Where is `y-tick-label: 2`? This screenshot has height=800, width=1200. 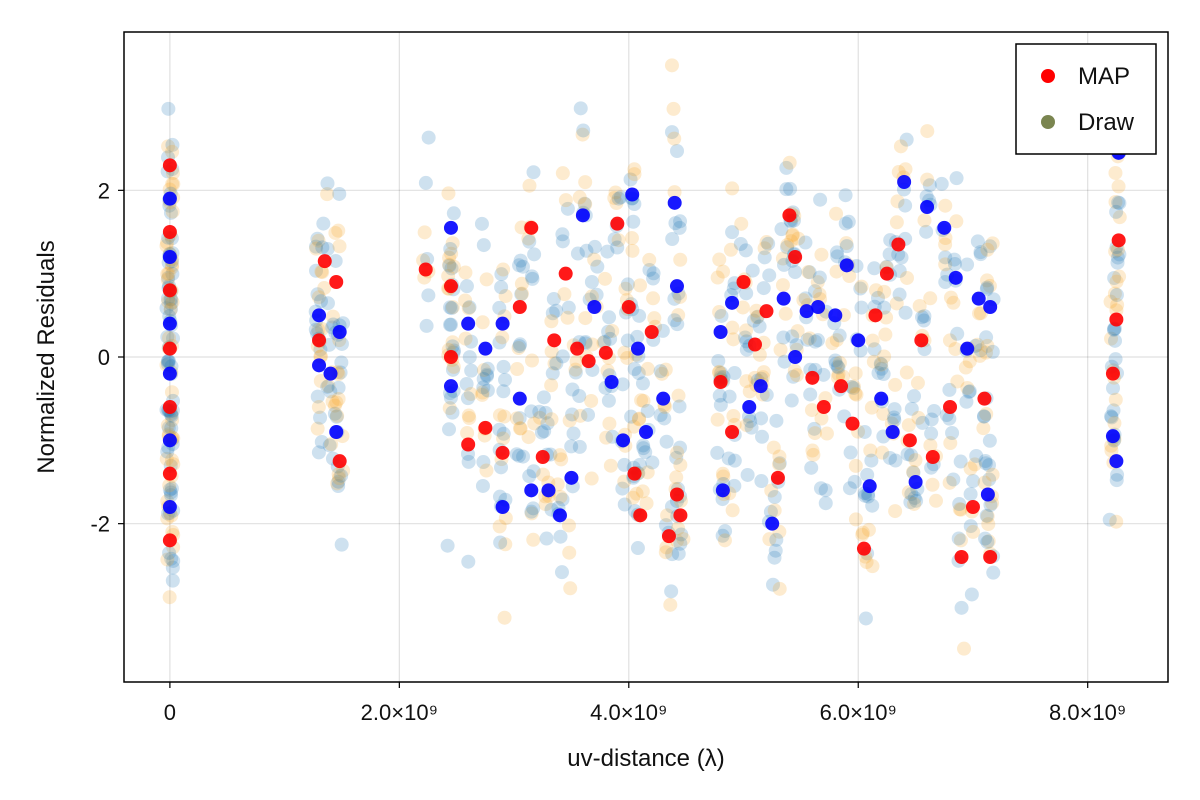 y-tick-label: 2 is located at coordinates (104, 190).